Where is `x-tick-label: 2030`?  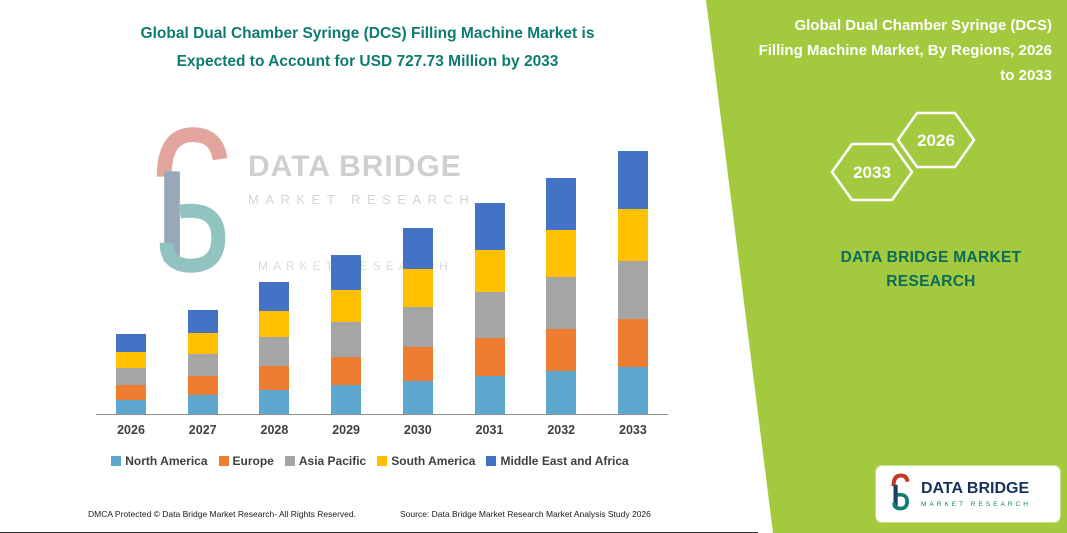 x-tick-label: 2030 is located at coordinates (417, 430).